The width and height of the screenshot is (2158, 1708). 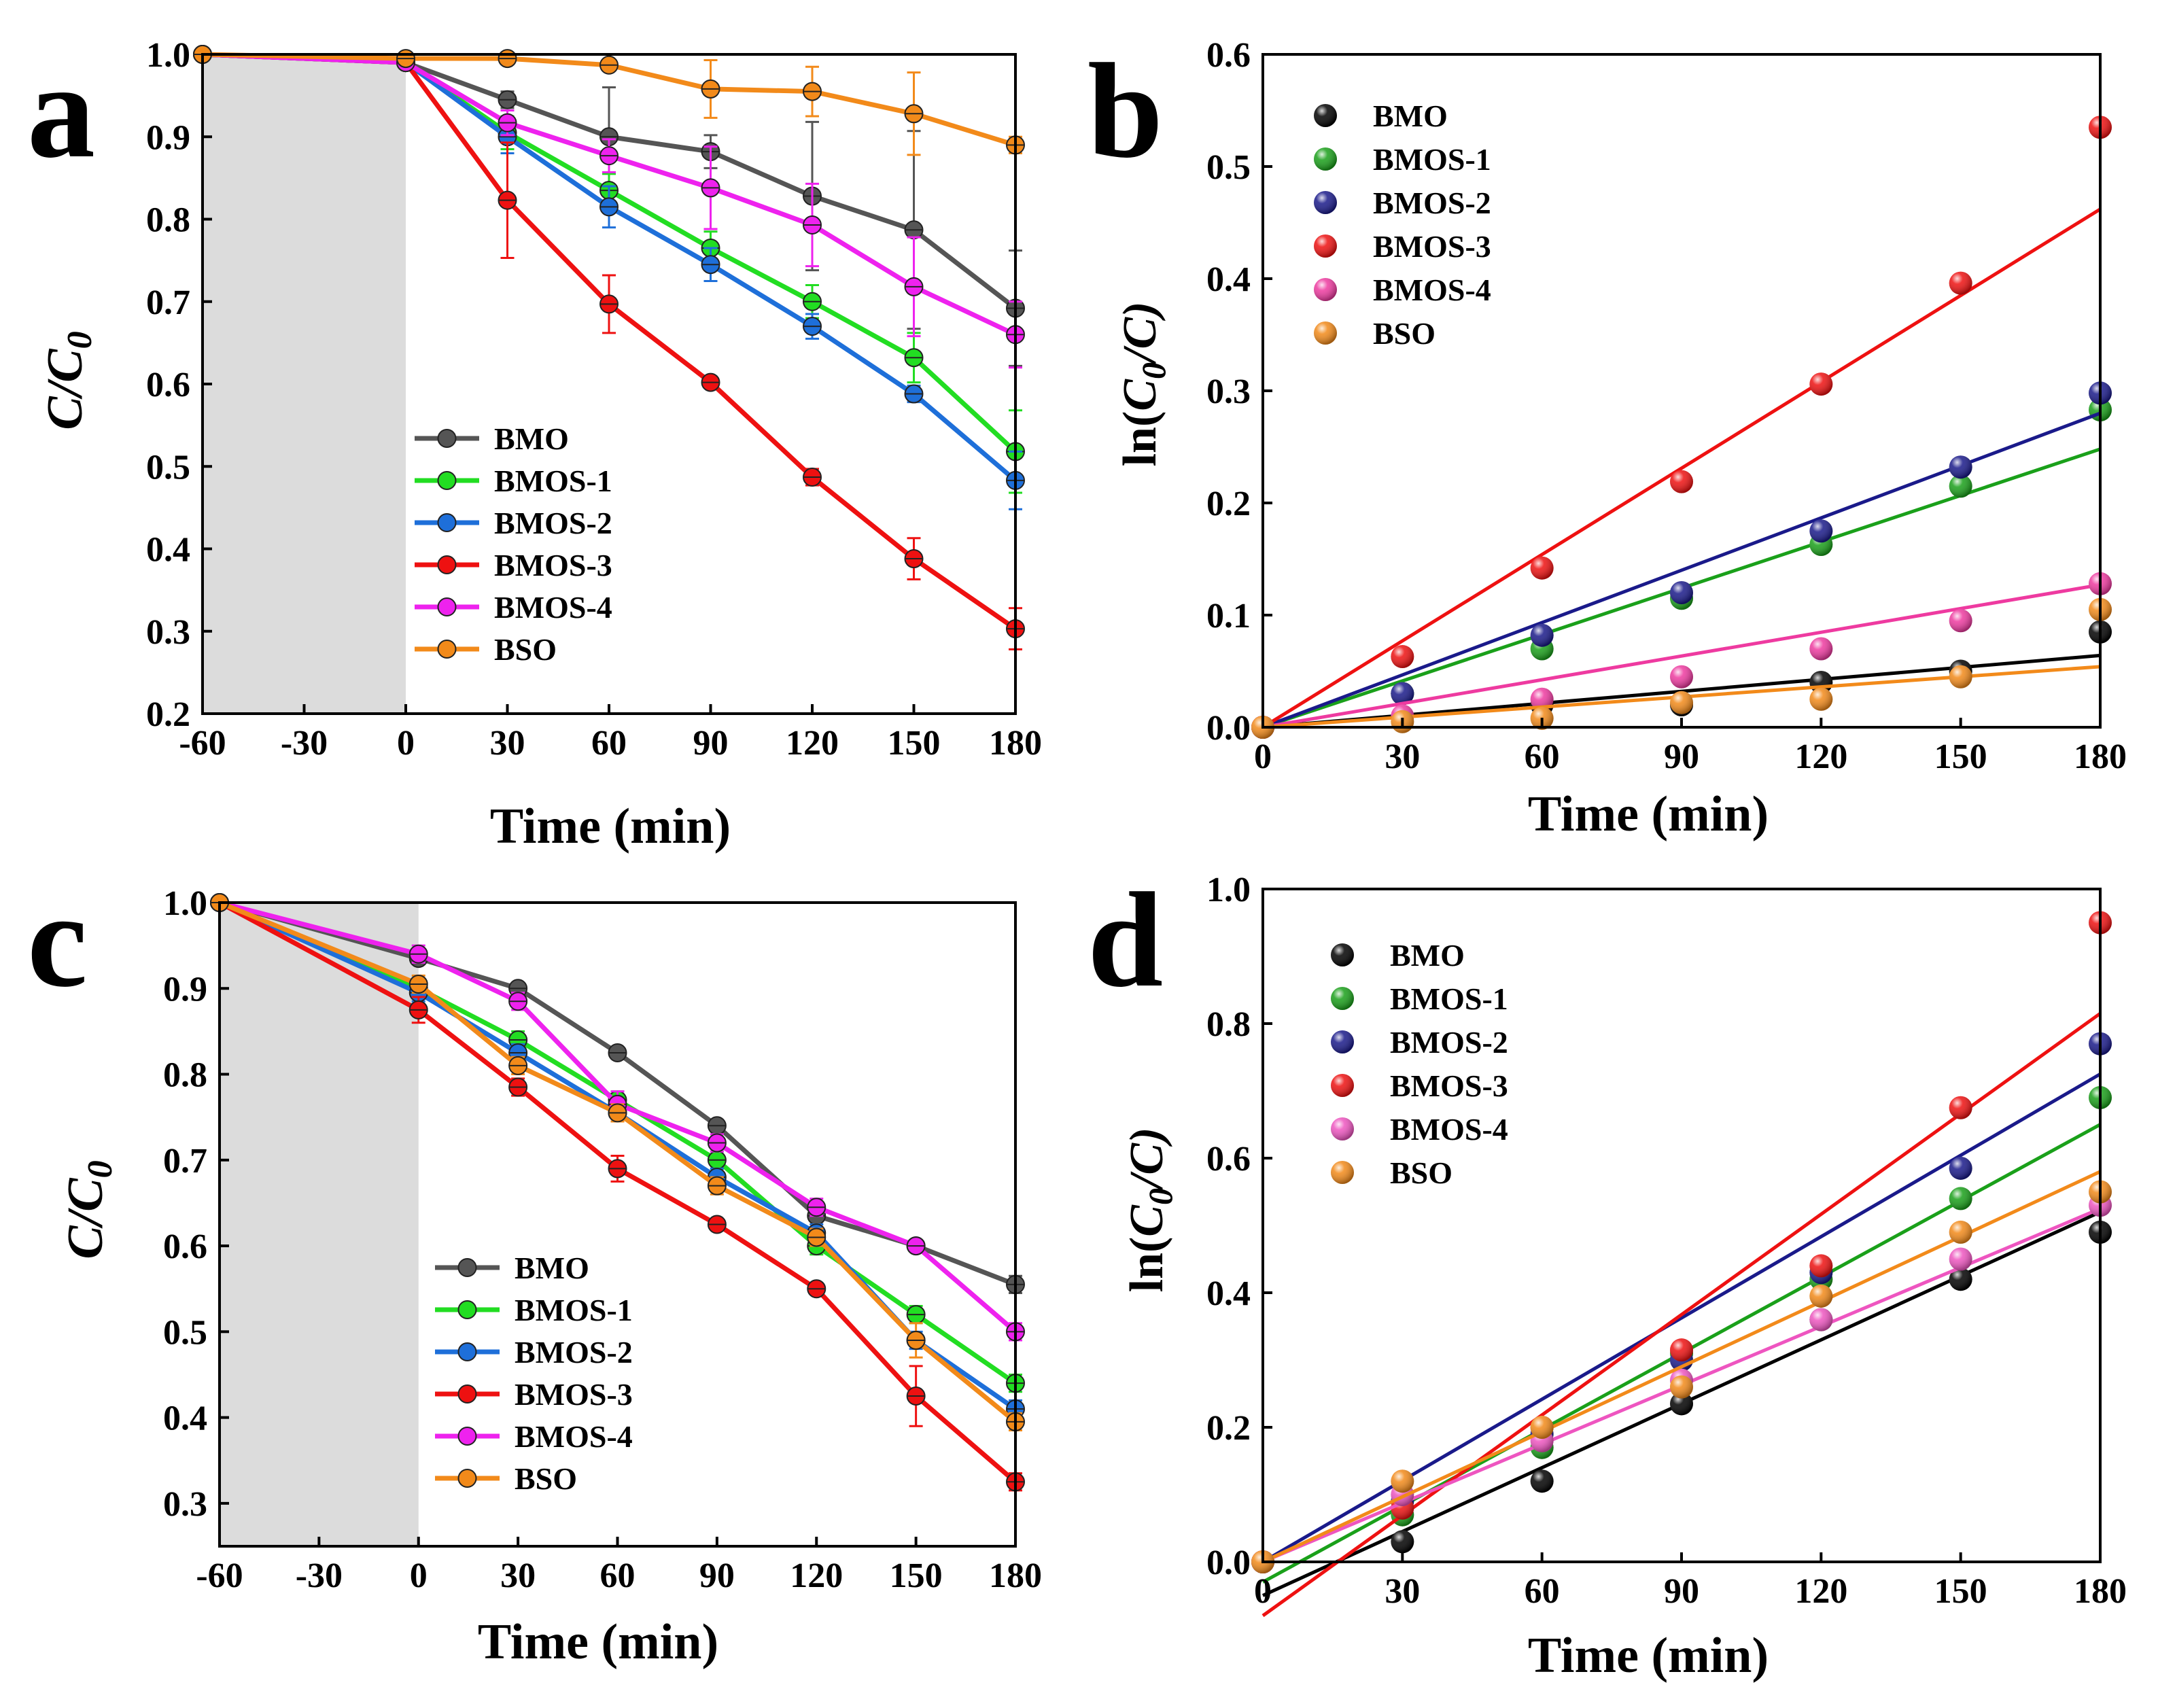 I want to click on panel-letter-d: d, so click(x=1125, y=940).